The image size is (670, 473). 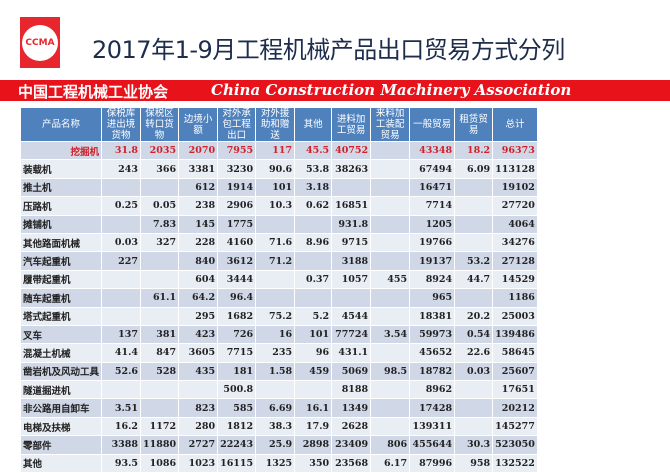 I want to click on value-cell: 132522, so click(x=515, y=463).